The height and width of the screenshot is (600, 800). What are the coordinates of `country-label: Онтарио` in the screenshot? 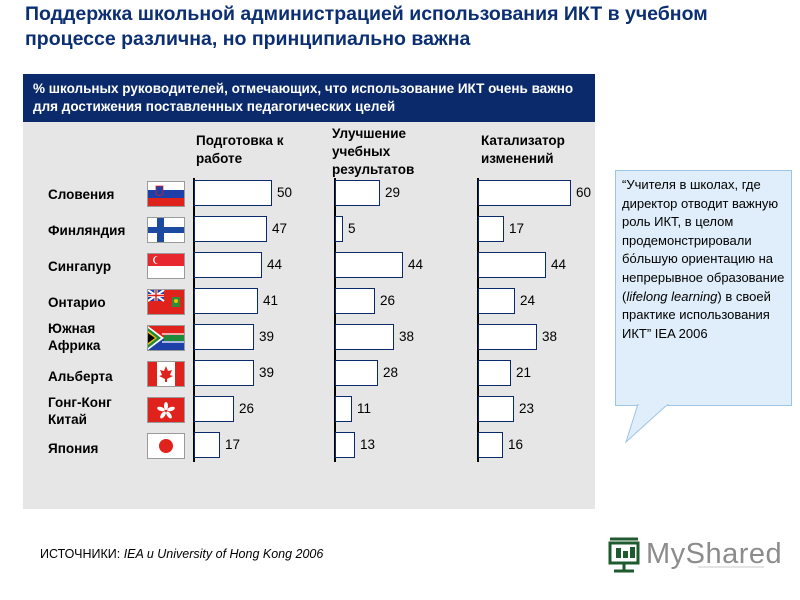 It's located at (77, 302).